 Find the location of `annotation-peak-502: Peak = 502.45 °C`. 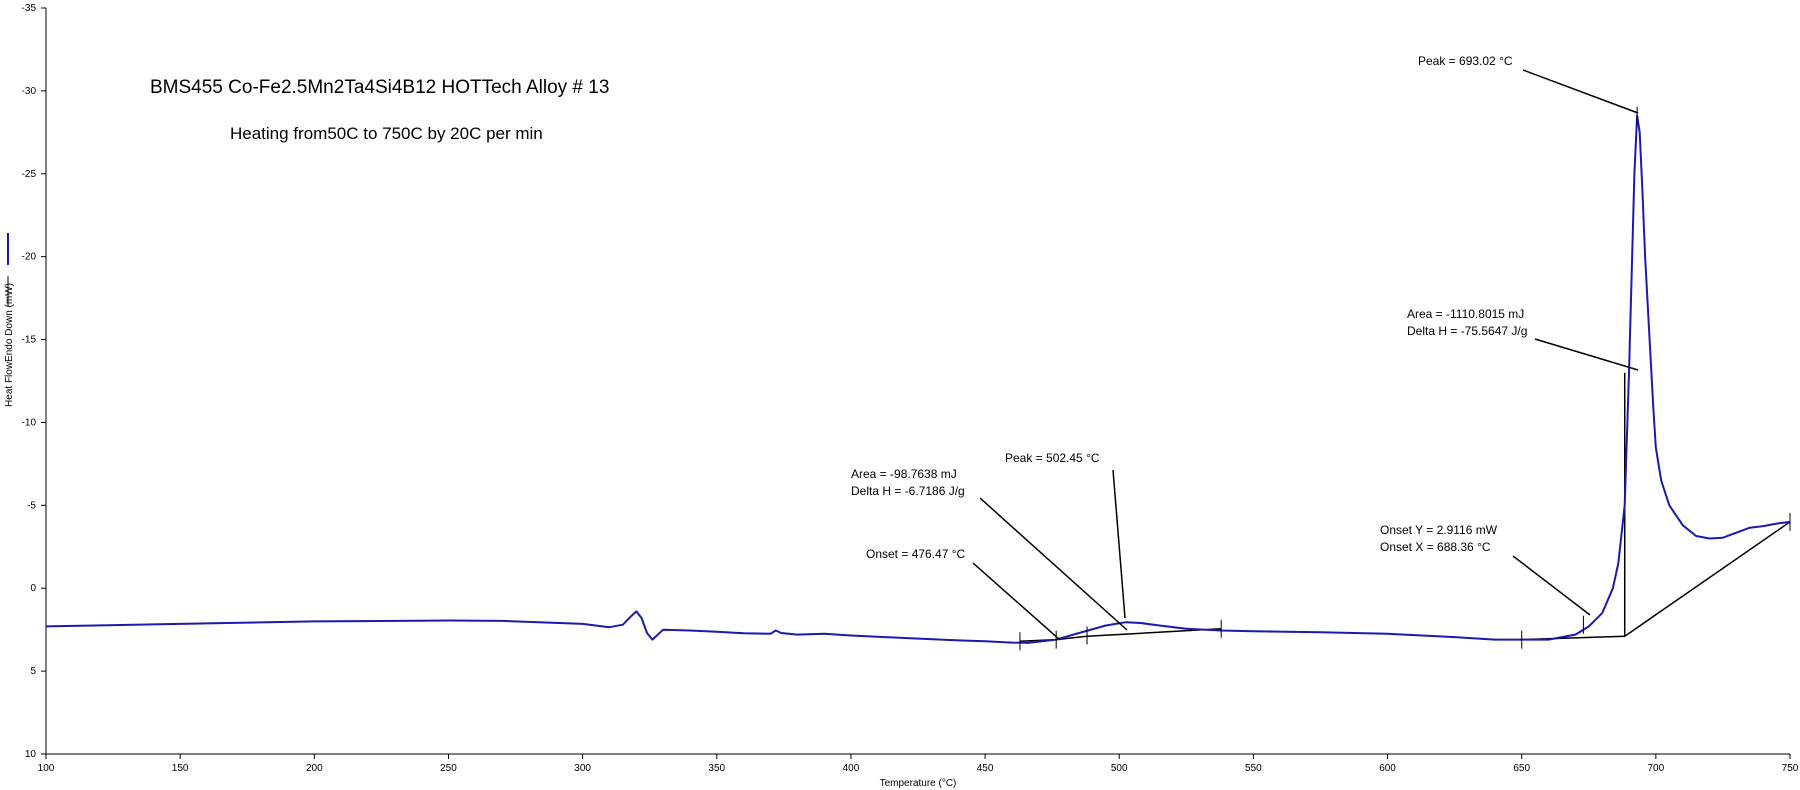

annotation-peak-502: Peak = 502.45 °C is located at coordinates (1052, 458).